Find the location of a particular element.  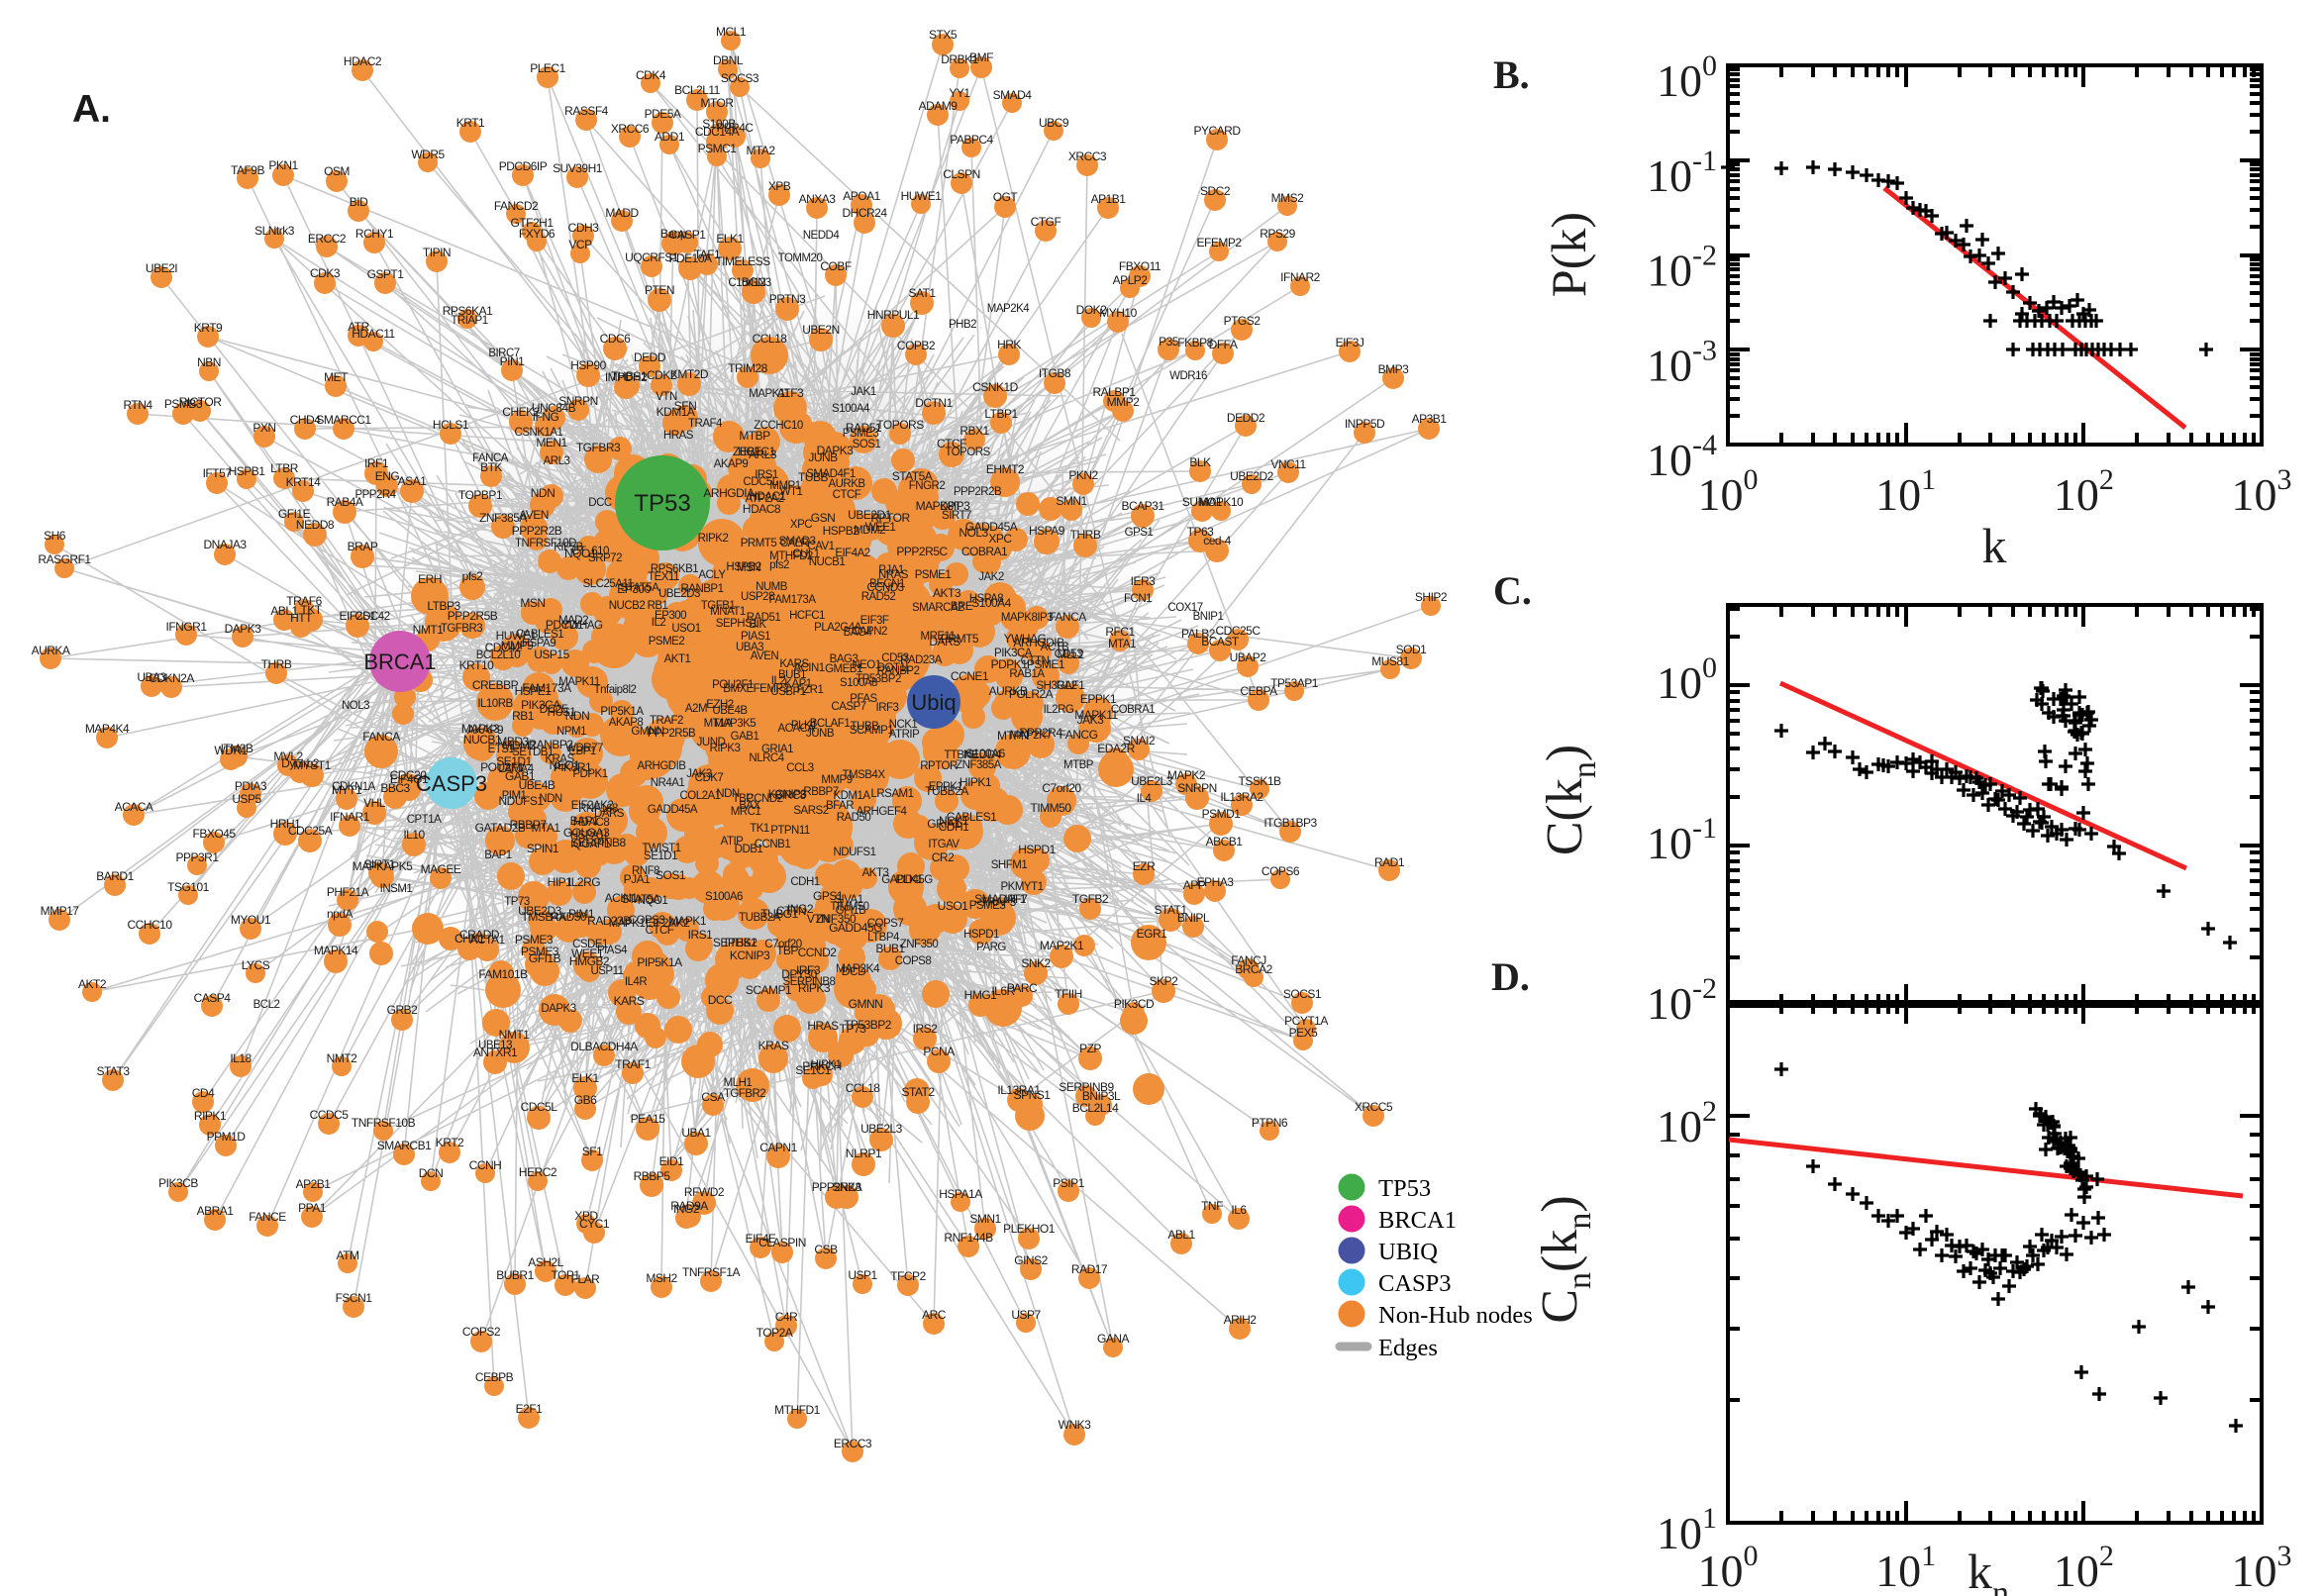

svg-text: IFNAR1 is located at coordinates (350, 817).